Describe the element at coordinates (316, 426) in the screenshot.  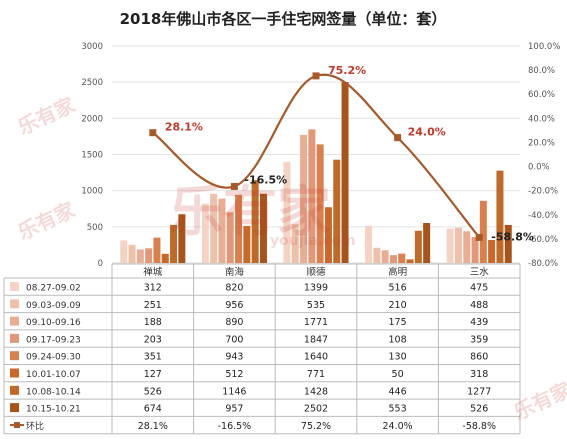
I see `table-cell-value: 75.2%` at that location.